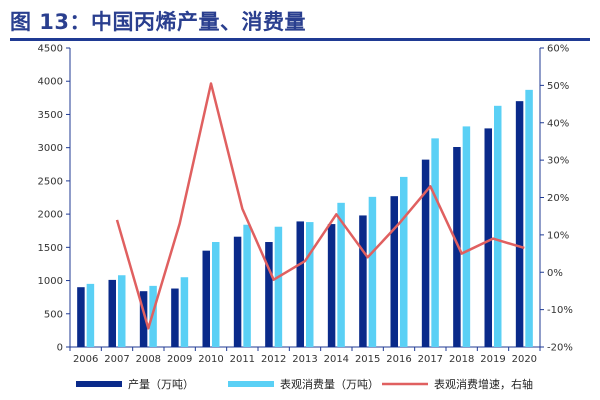 This screenshot has width=600, height=400. Describe the element at coordinates (336, 359) in the screenshot. I see `x-tick-label: 2014` at that location.